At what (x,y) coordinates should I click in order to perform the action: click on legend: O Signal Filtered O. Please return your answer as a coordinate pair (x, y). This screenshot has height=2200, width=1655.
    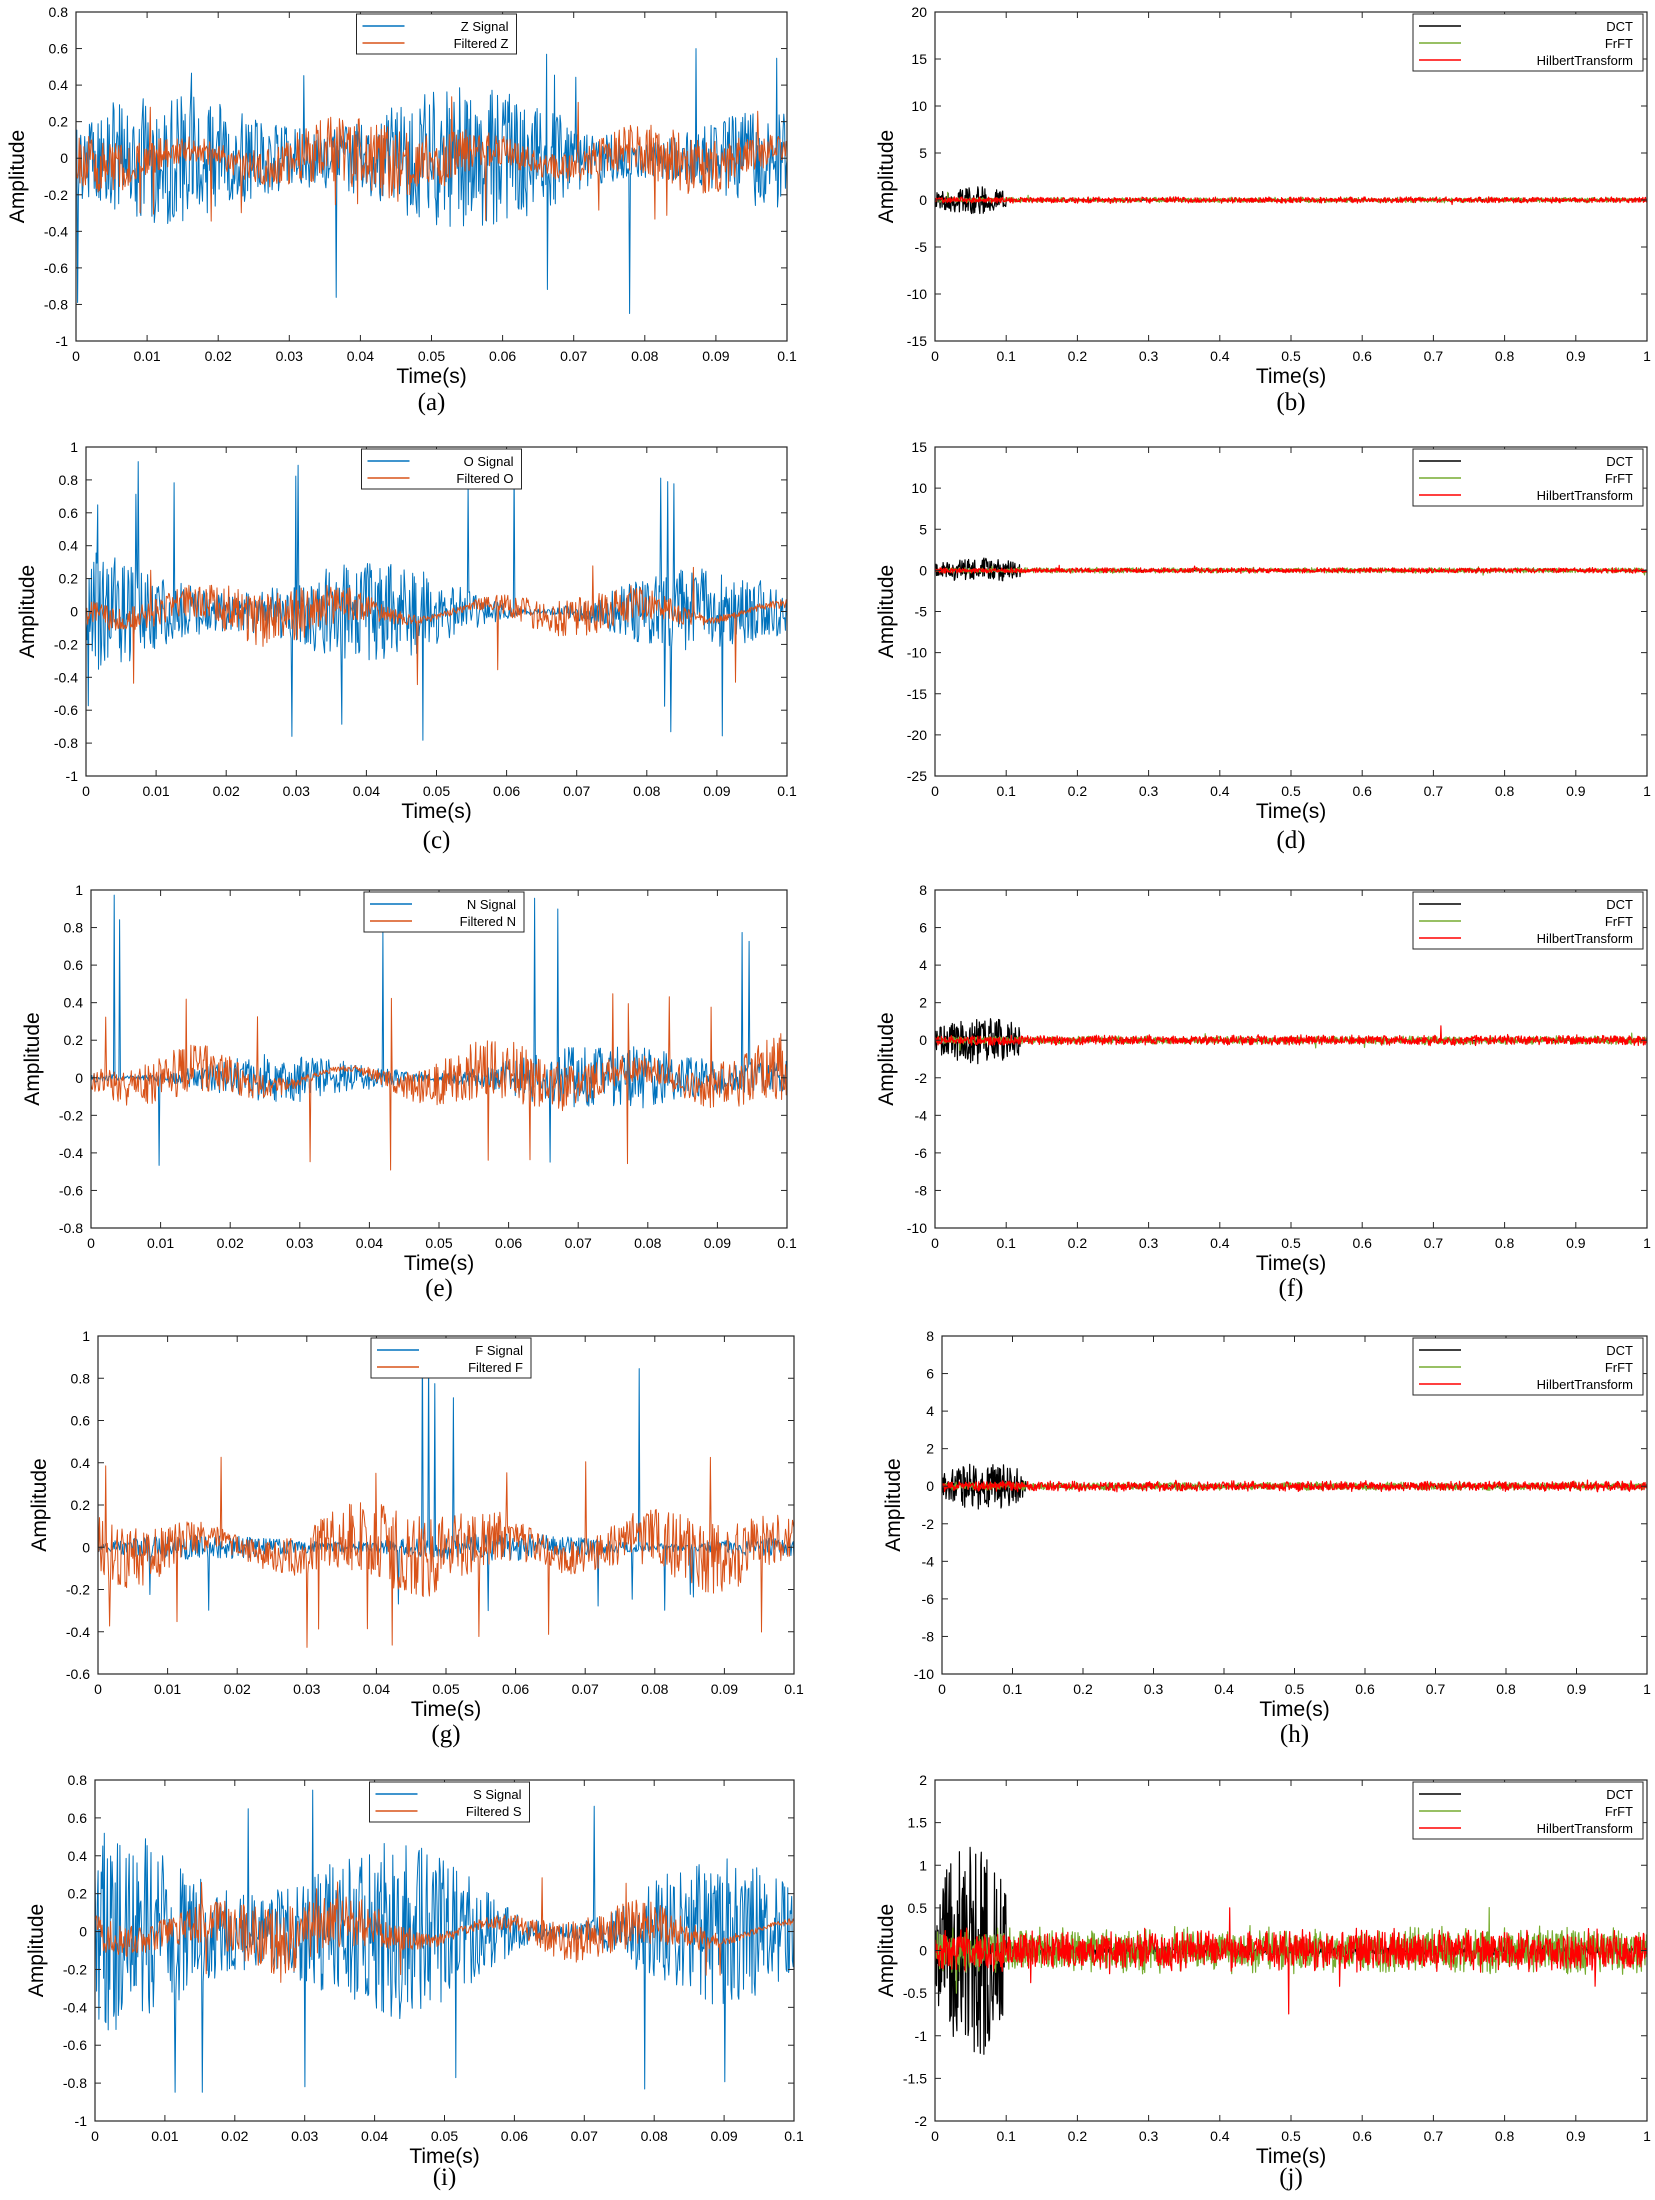
    Looking at the image, I should click on (441, 469).